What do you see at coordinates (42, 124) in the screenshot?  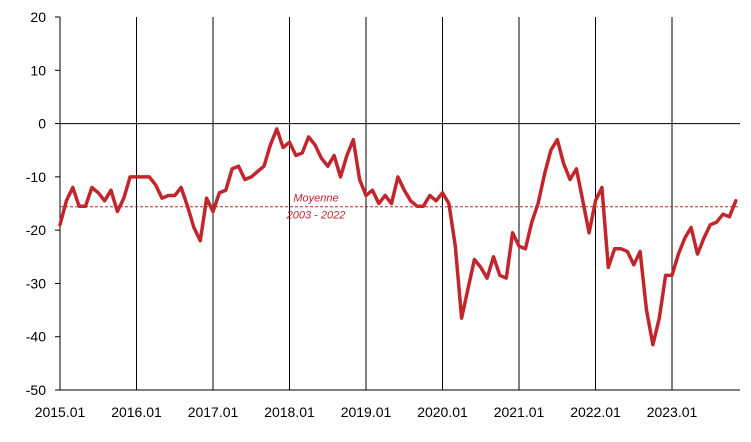 I see `y-tick-label: 0` at bounding box center [42, 124].